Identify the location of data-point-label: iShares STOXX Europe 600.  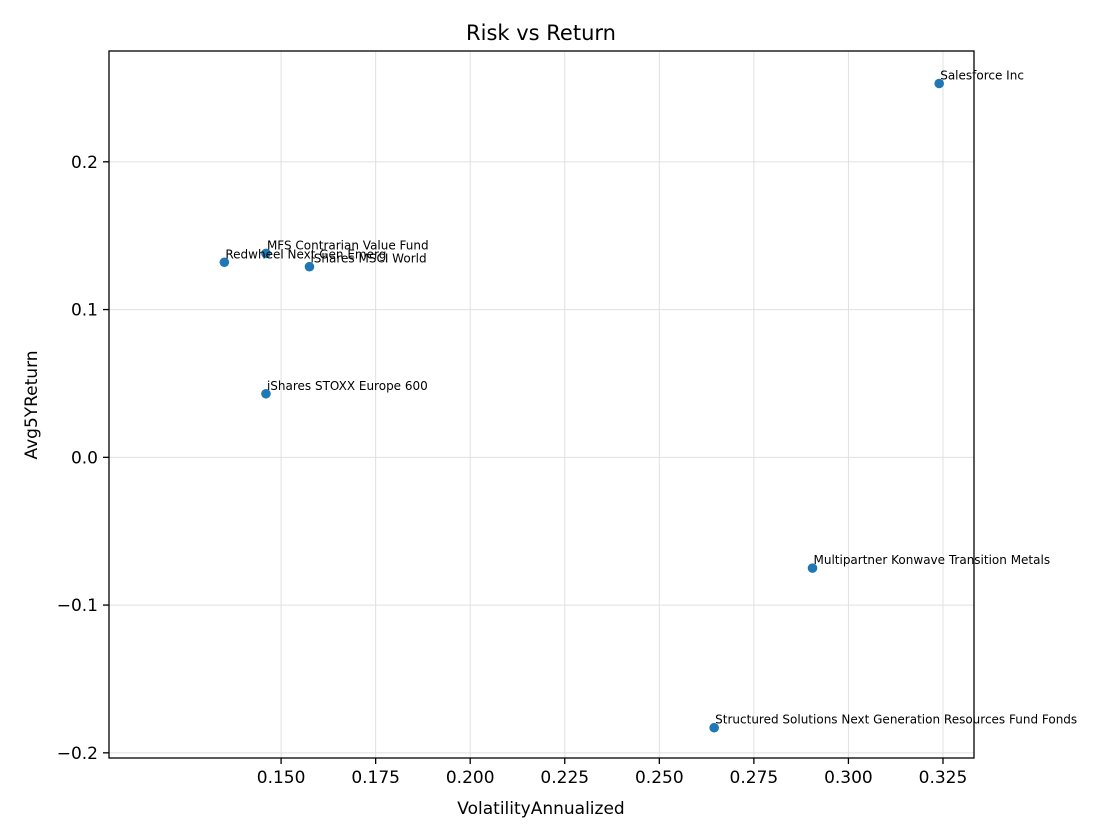
(347, 386).